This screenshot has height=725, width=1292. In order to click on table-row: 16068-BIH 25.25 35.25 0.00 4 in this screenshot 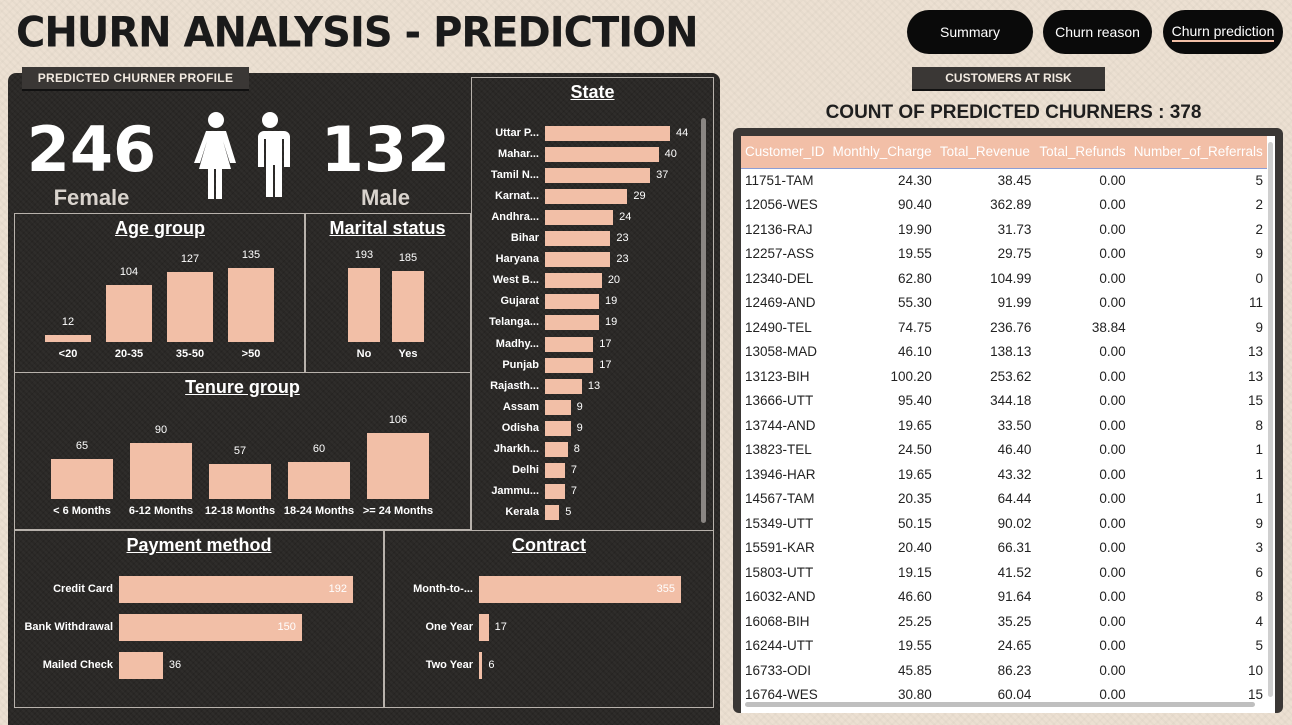, I will do `click(1004, 621)`.